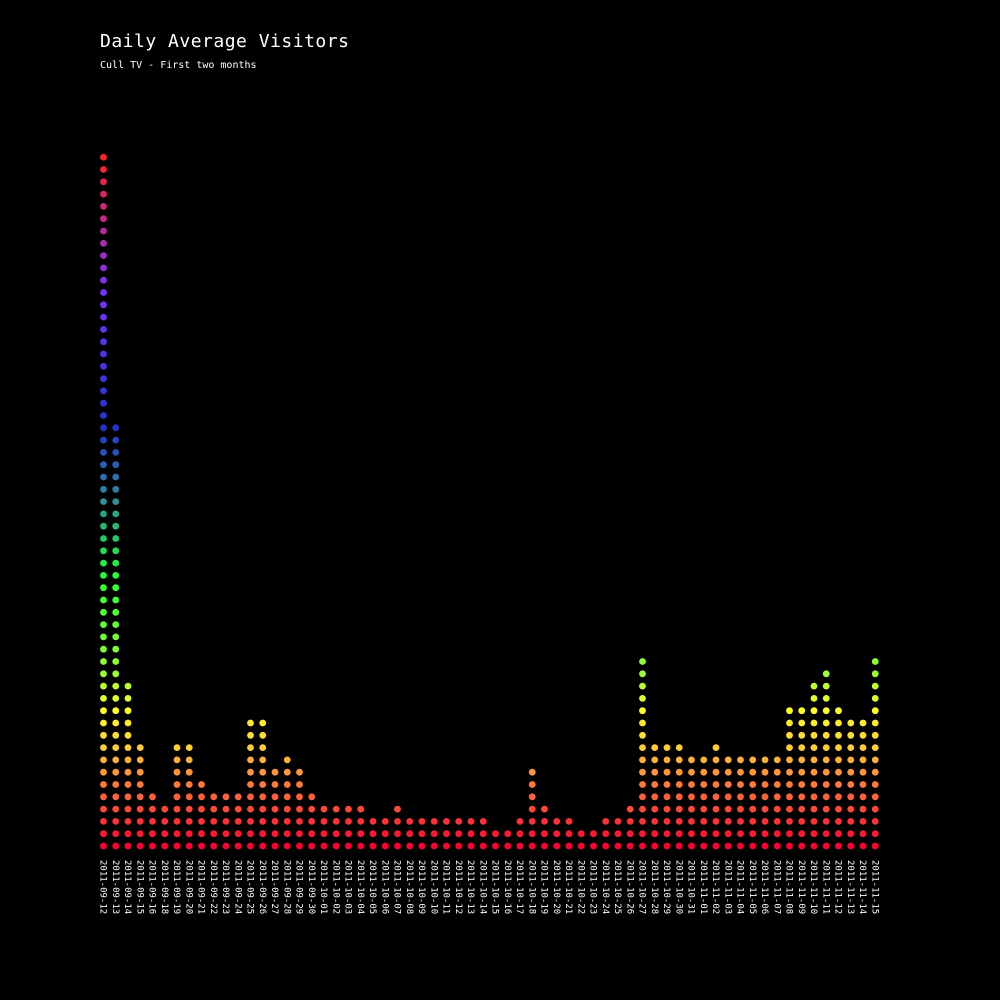 The image size is (1000, 1000). I want to click on x-tick-label: 2011-09-24, so click(237, 887).